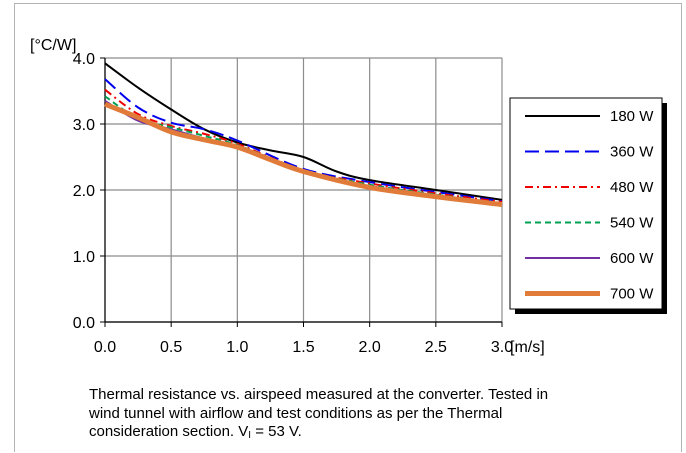 The image size is (686, 453). What do you see at coordinates (105, 347) in the screenshot?
I see `x-tick-label: 0.0` at bounding box center [105, 347].